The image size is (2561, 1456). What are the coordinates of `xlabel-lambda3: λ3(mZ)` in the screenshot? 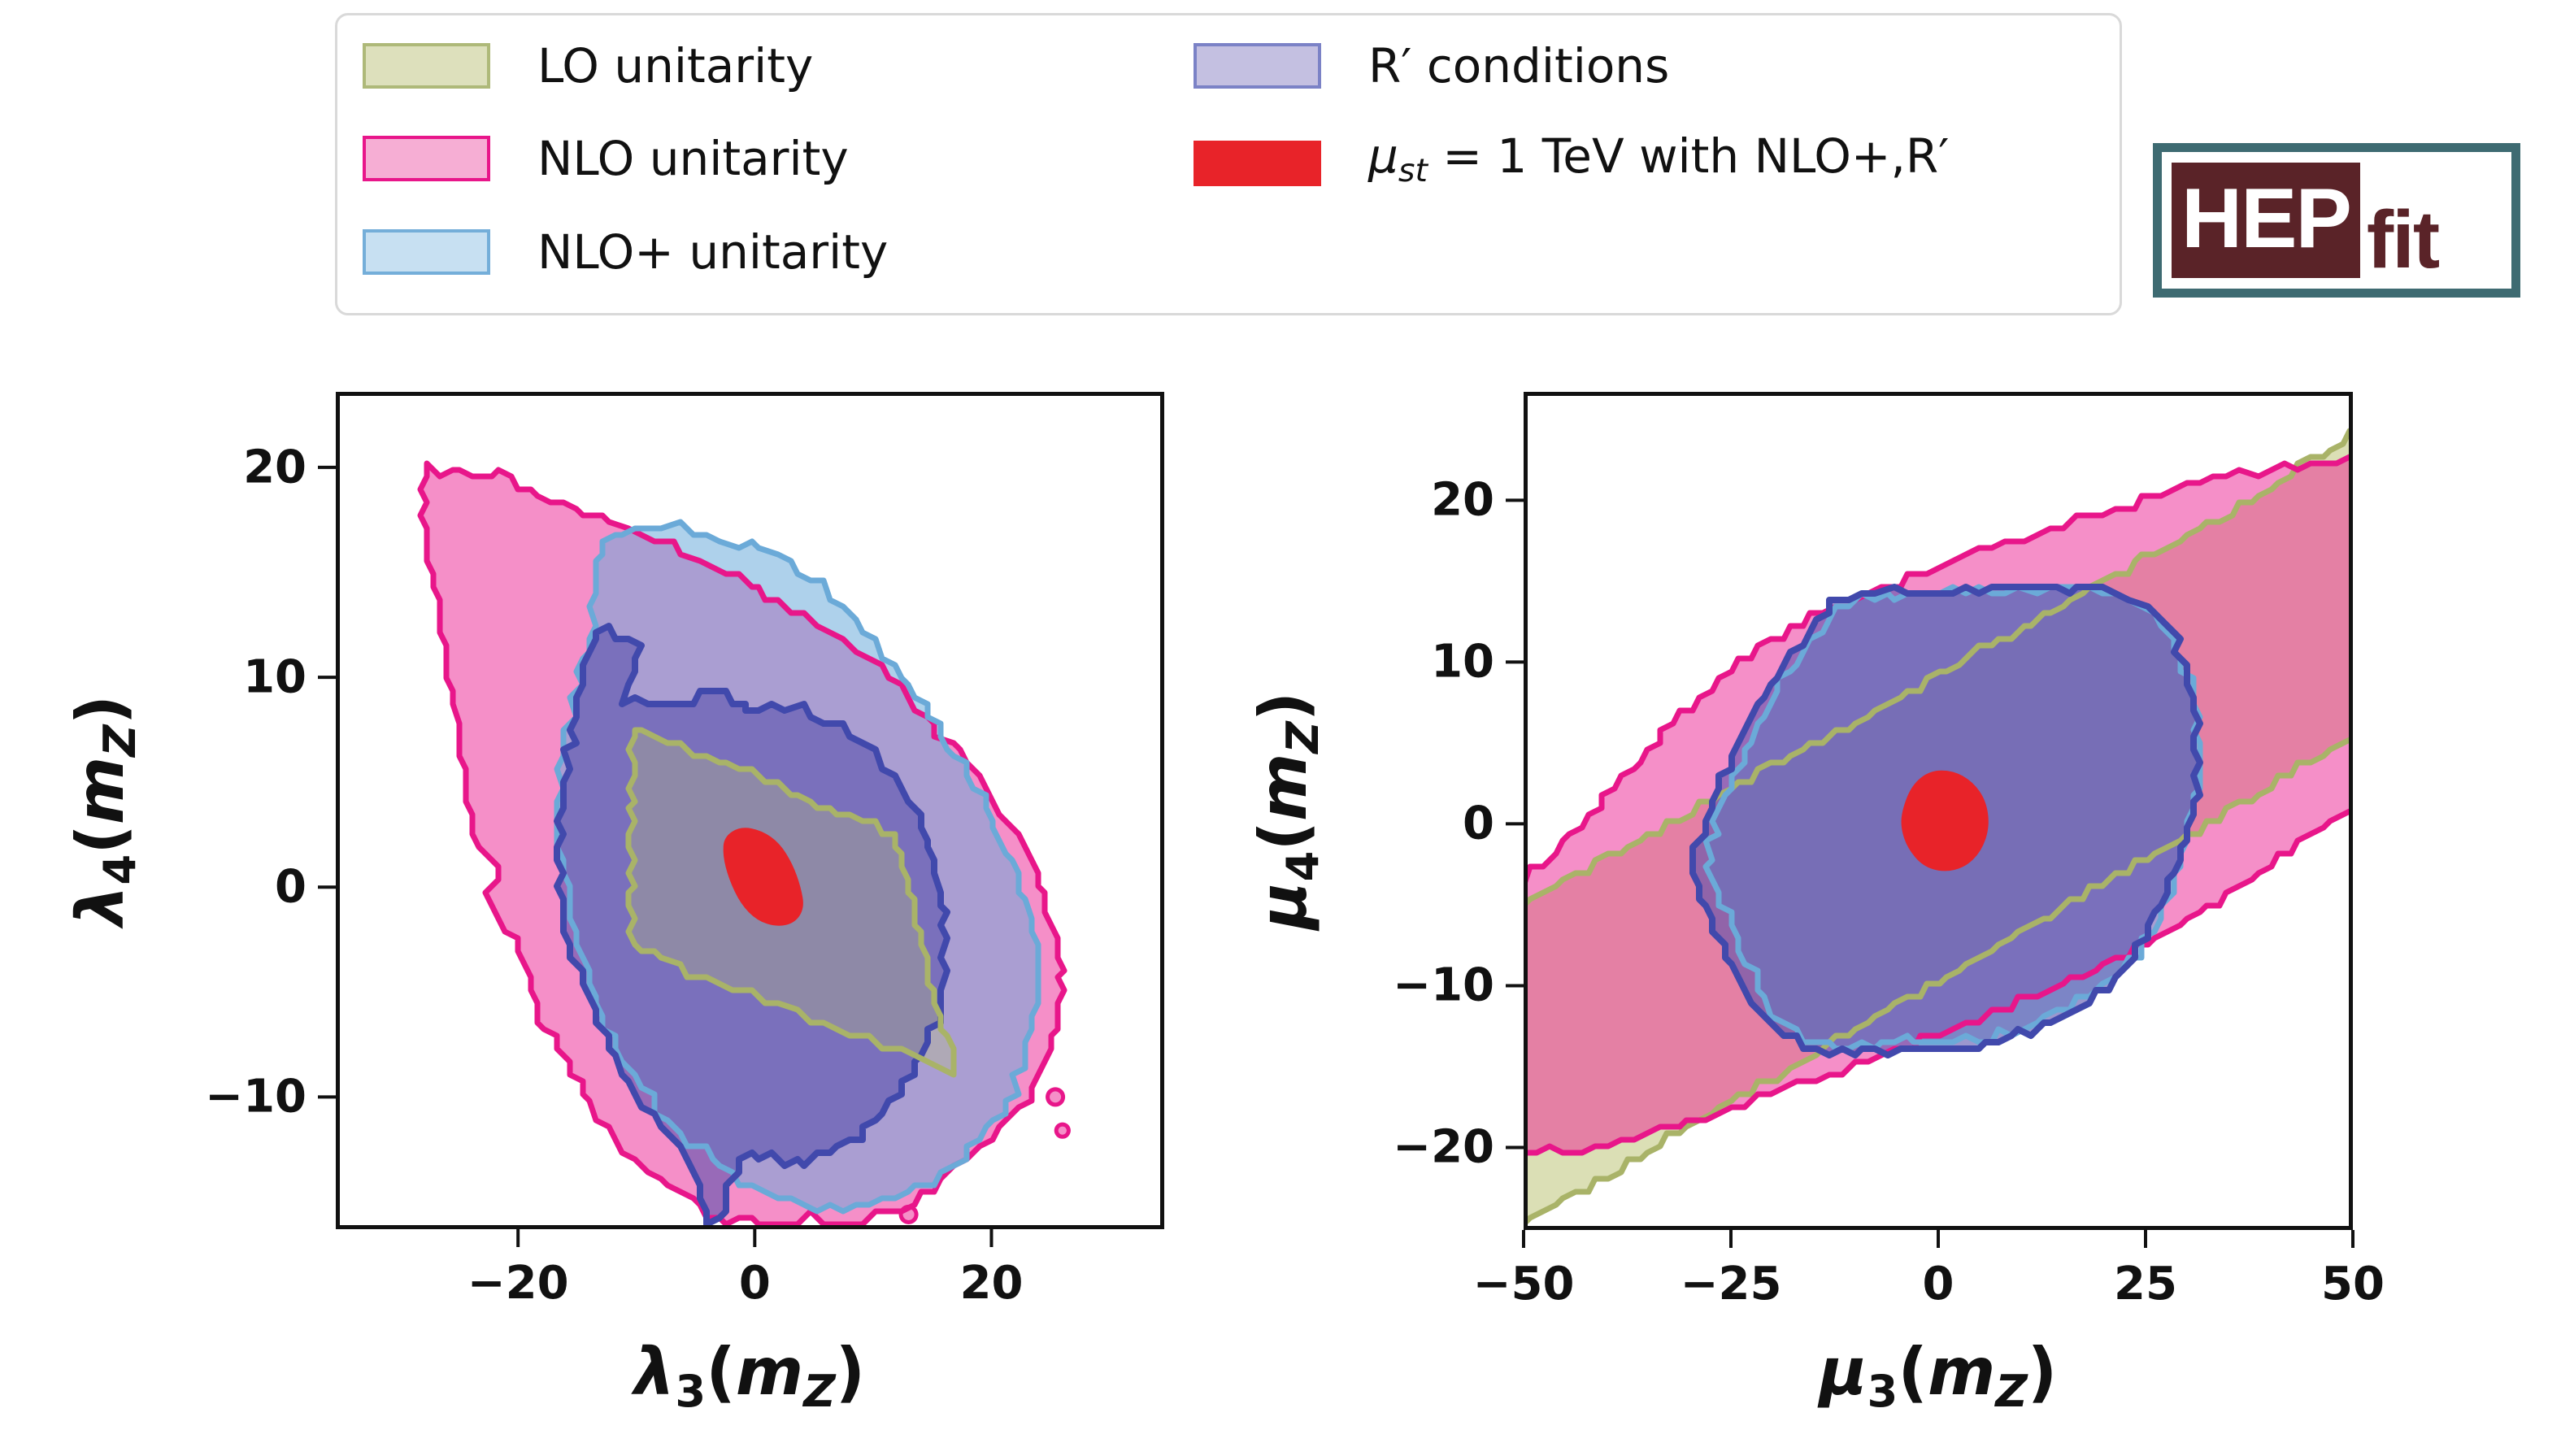 It's located at (749, 1376).